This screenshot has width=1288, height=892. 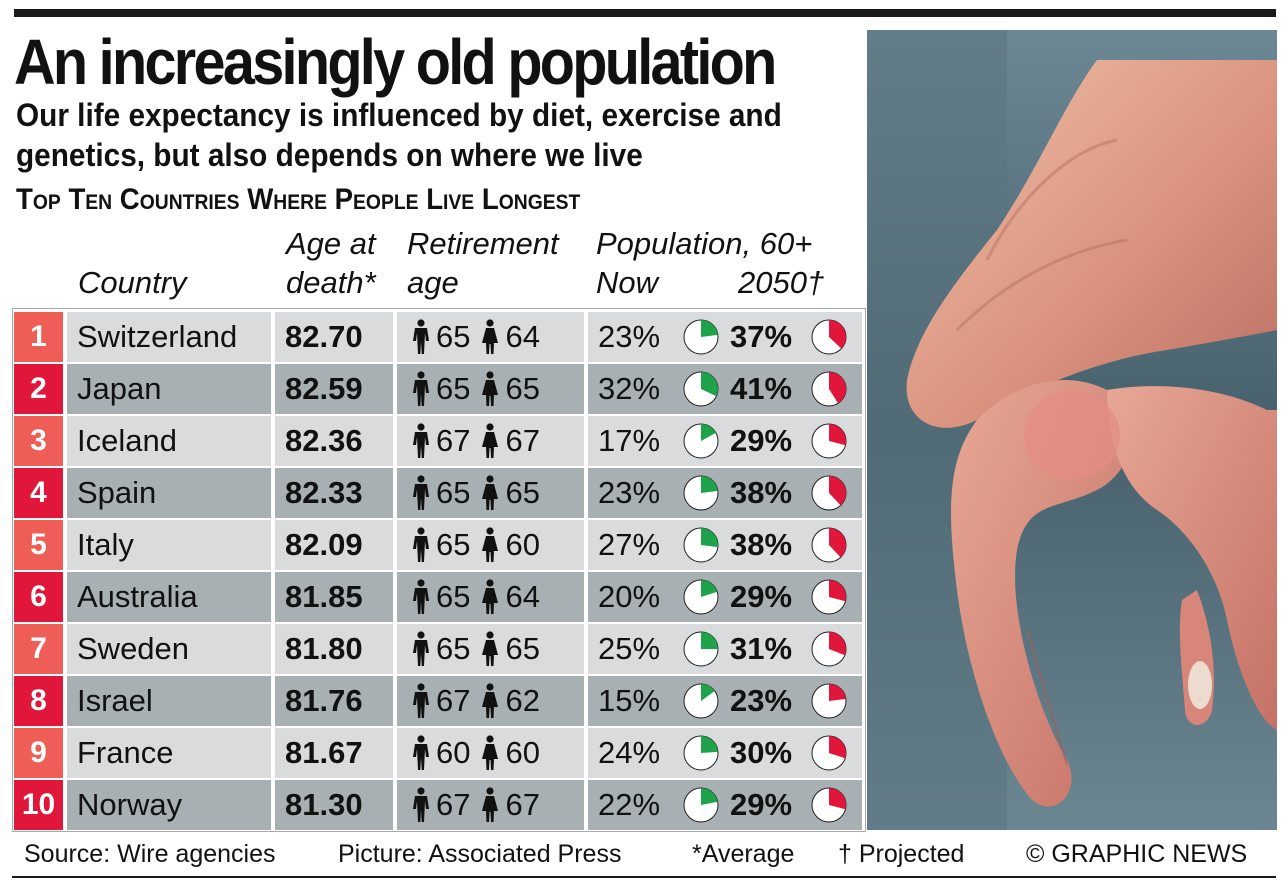 I want to click on age-at-death: 81.67, so click(x=334, y=753).